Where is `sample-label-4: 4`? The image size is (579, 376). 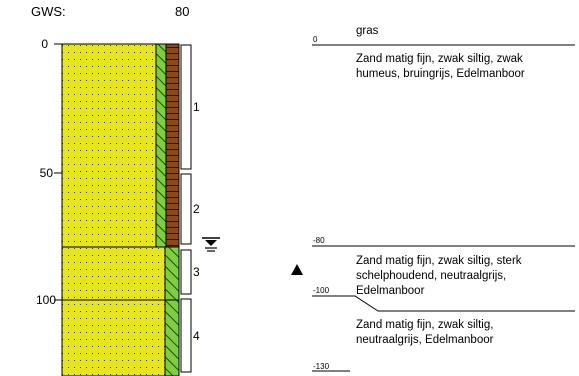 sample-label-4: 4 is located at coordinates (196, 336).